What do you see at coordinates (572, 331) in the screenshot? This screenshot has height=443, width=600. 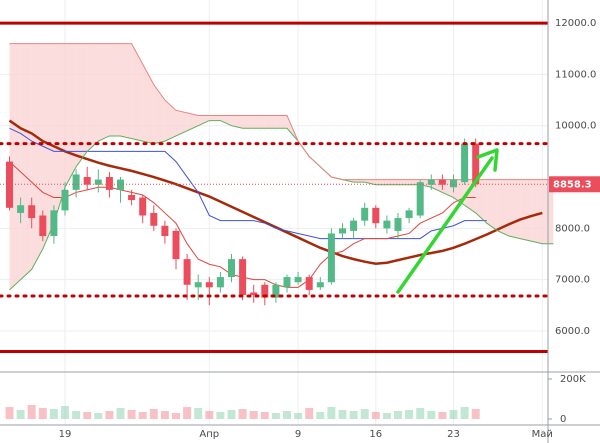 I see `y-tick-label: 6000.0` at bounding box center [572, 331].